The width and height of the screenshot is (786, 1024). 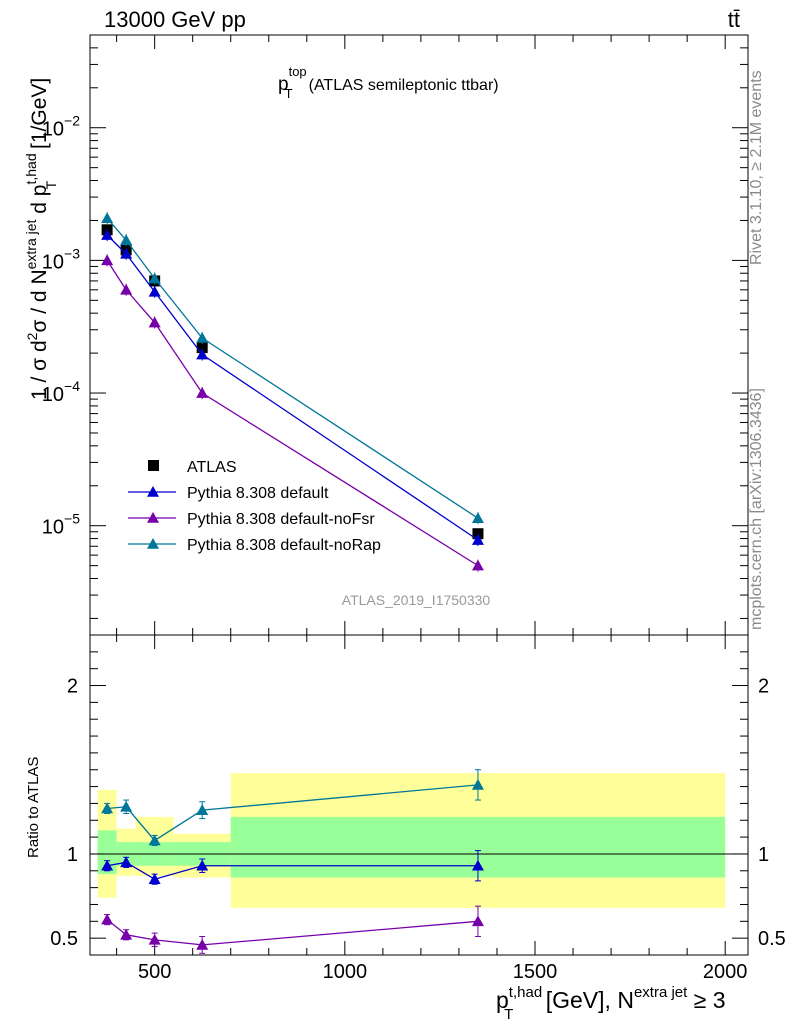 I want to click on ylabel-sup-c: t,had, so click(x=31, y=168).